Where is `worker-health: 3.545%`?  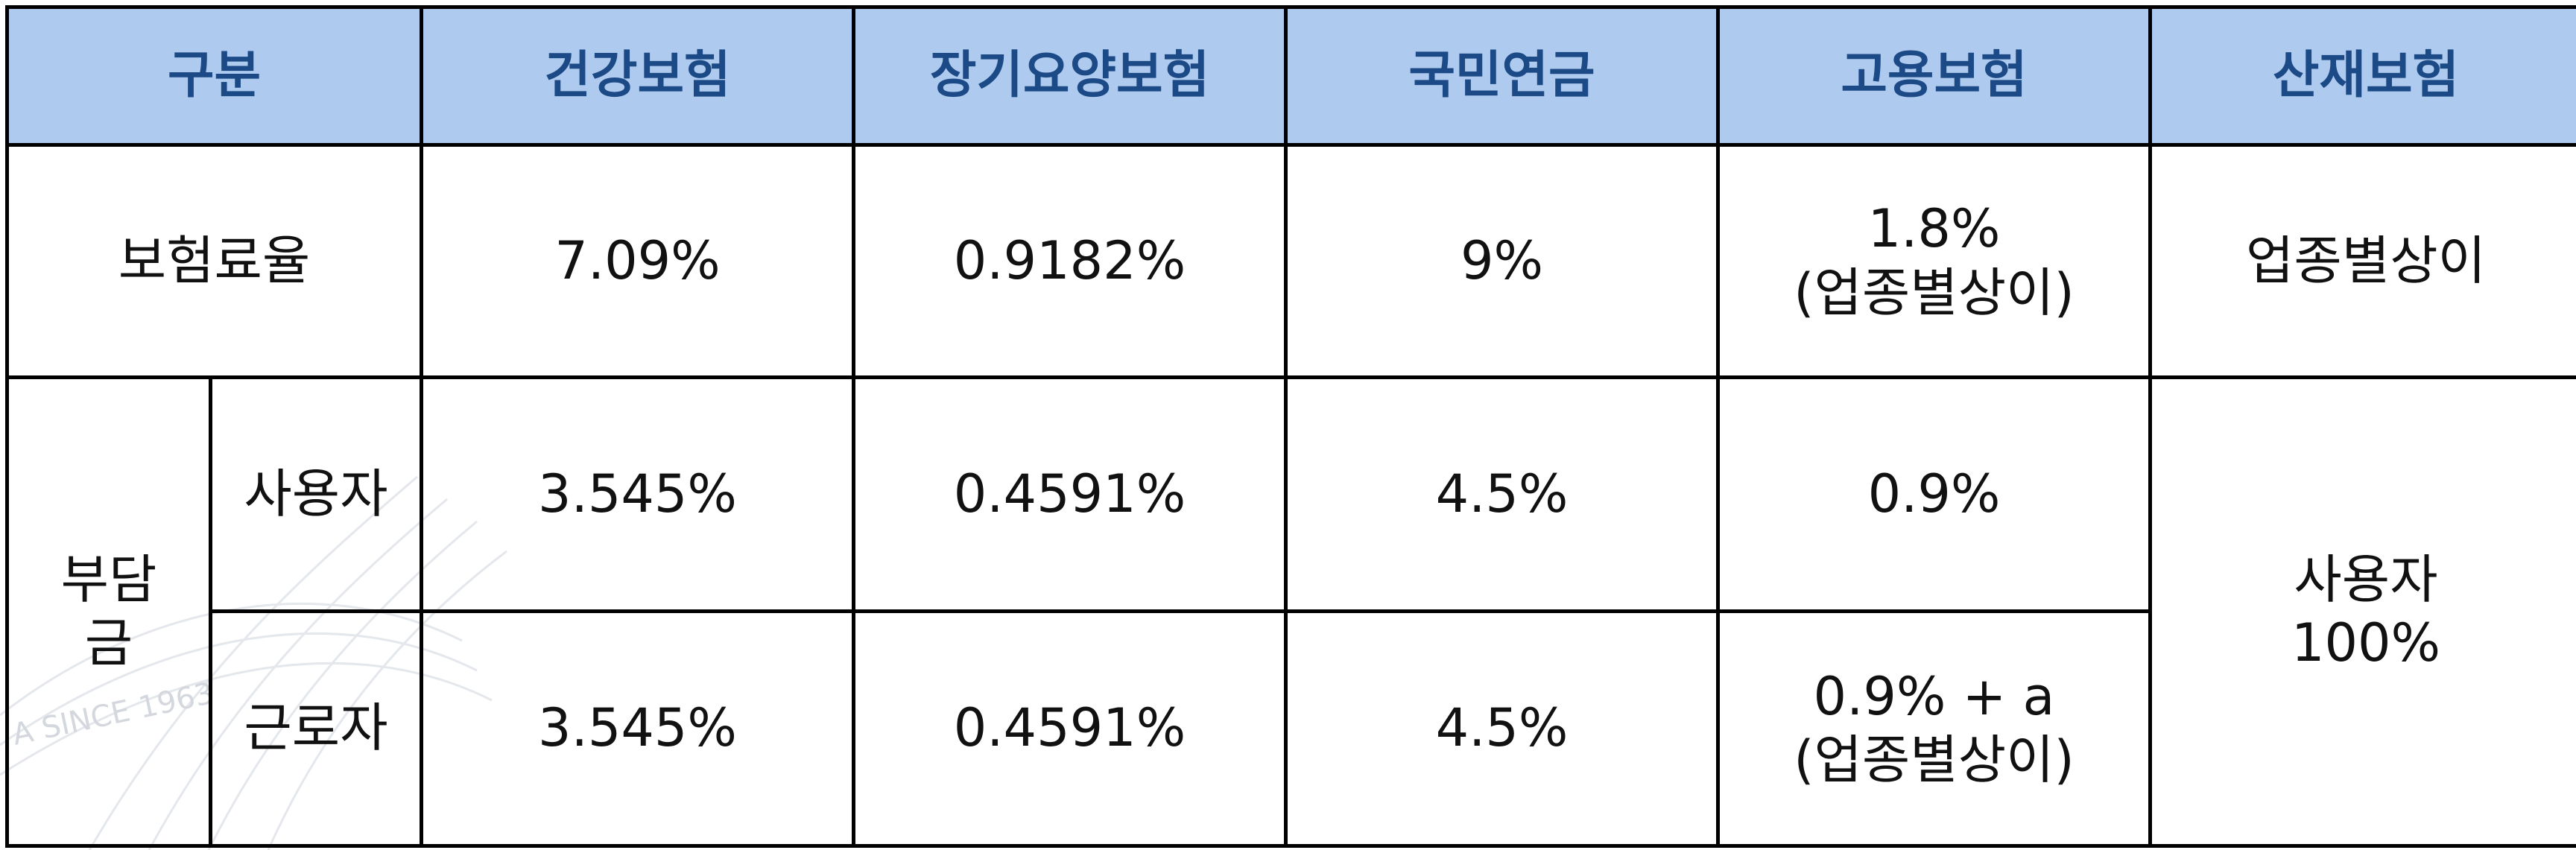
worker-health: 3.545% is located at coordinates (637, 728).